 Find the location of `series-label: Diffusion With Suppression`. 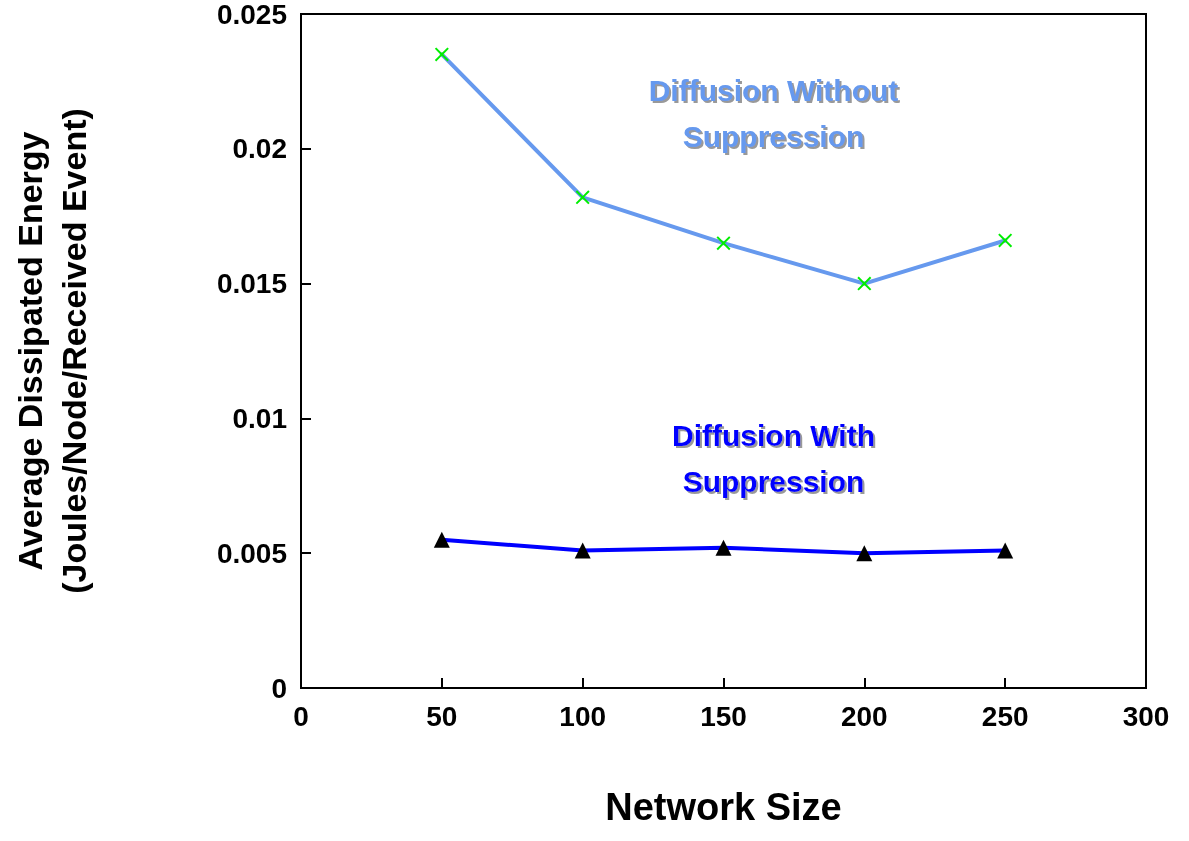

series-label: Diffusion With Suppression is located at coordinates (773, 458).